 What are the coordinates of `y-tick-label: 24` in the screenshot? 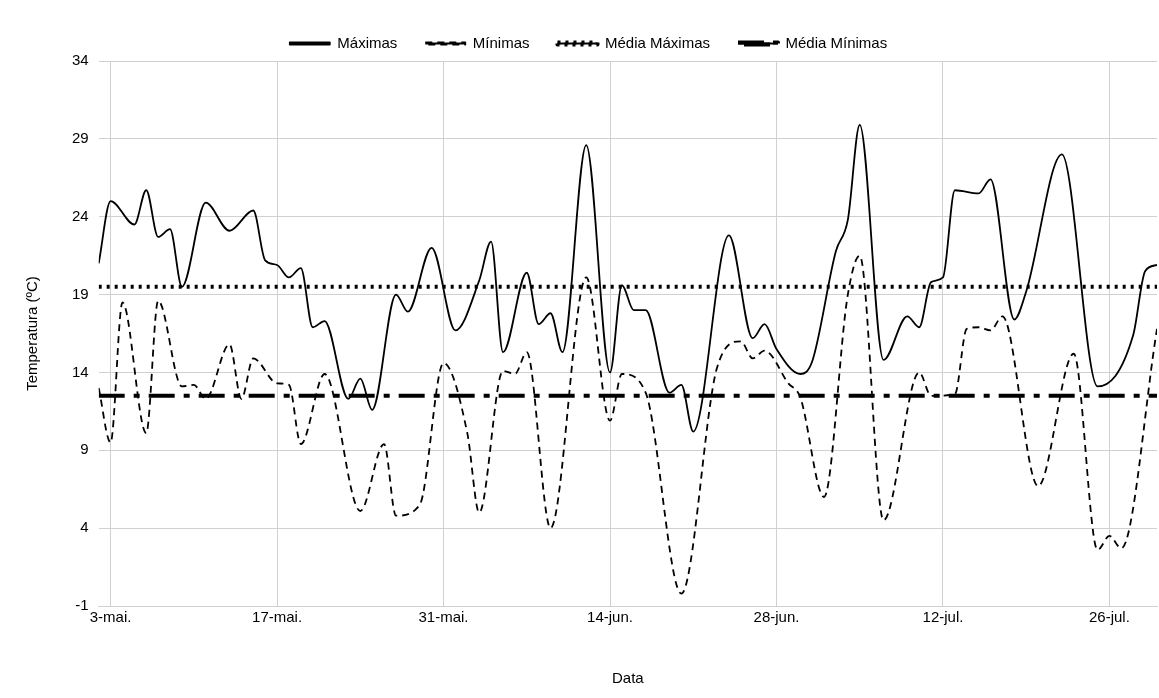 It's located at (80, 215).